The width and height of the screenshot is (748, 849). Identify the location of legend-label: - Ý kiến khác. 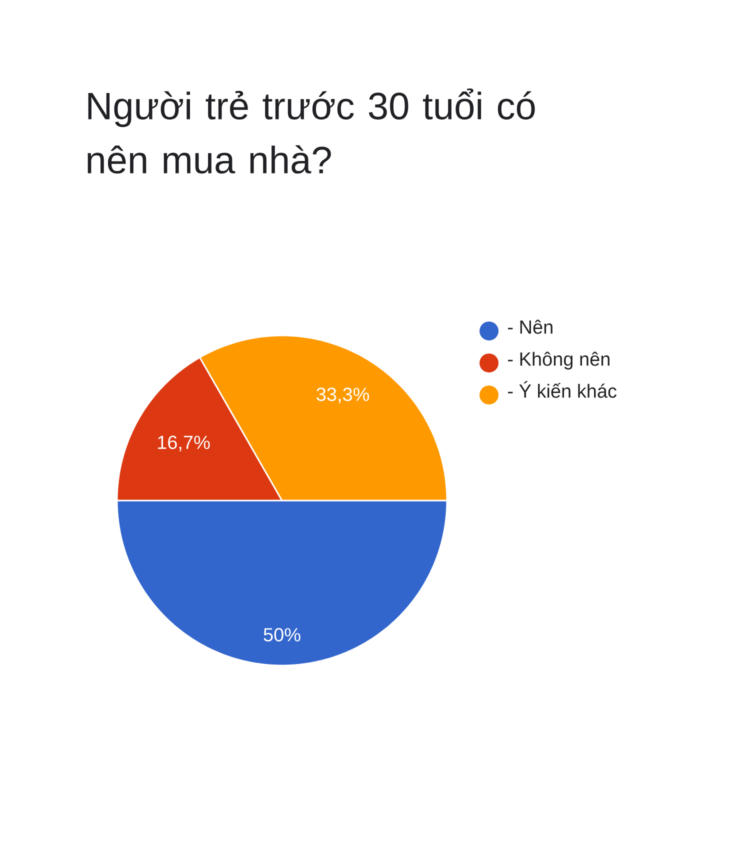
(562, 389).